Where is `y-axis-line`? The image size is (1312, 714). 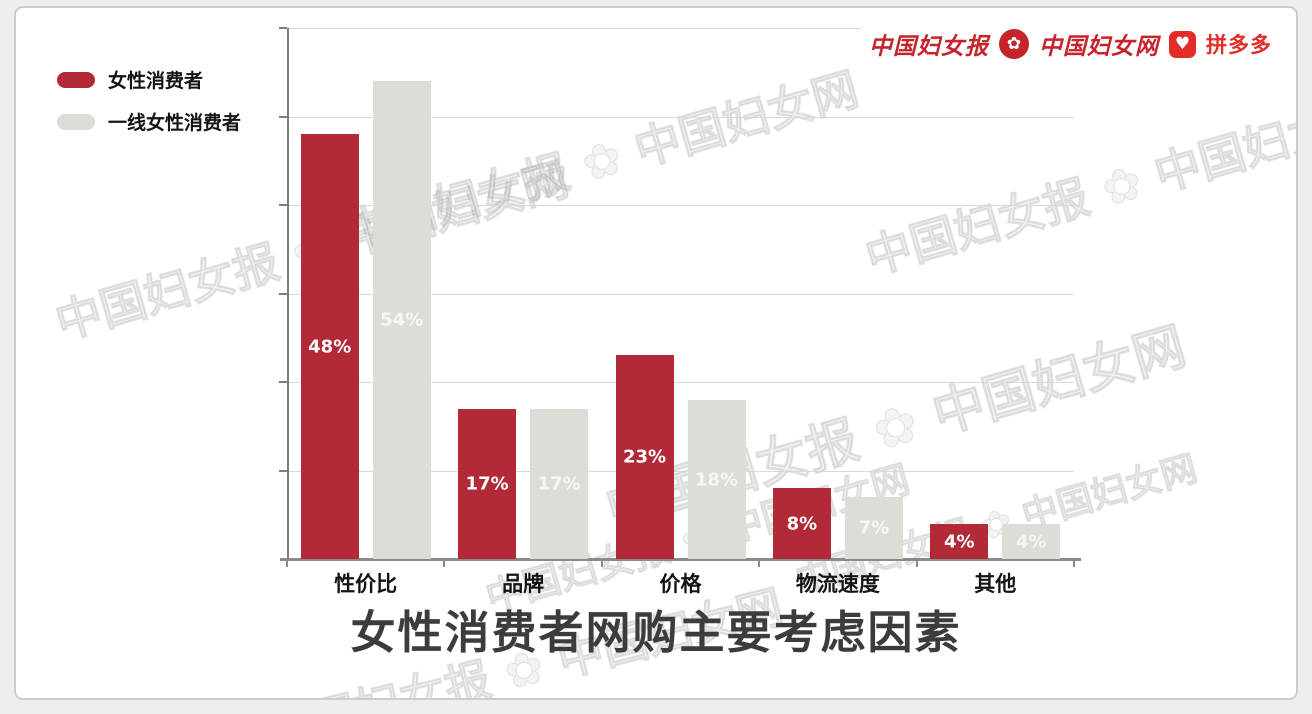
y-axis-line is located at coordinates (288, 293).